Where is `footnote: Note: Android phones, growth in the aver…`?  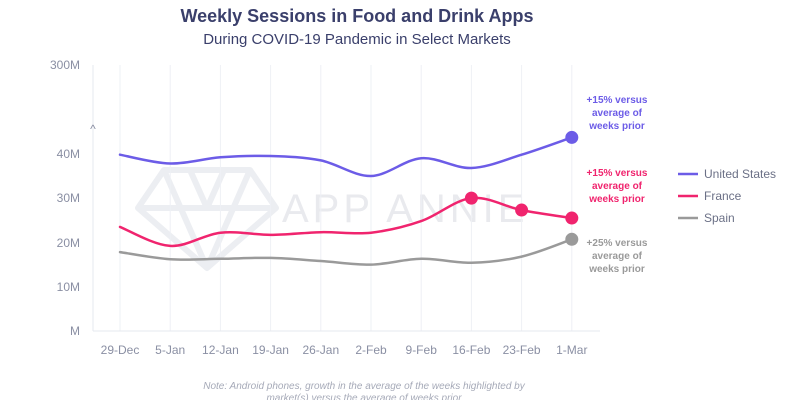 footnote: Note: Android phones, growth in the aver… is located at coordinates (364, 390).